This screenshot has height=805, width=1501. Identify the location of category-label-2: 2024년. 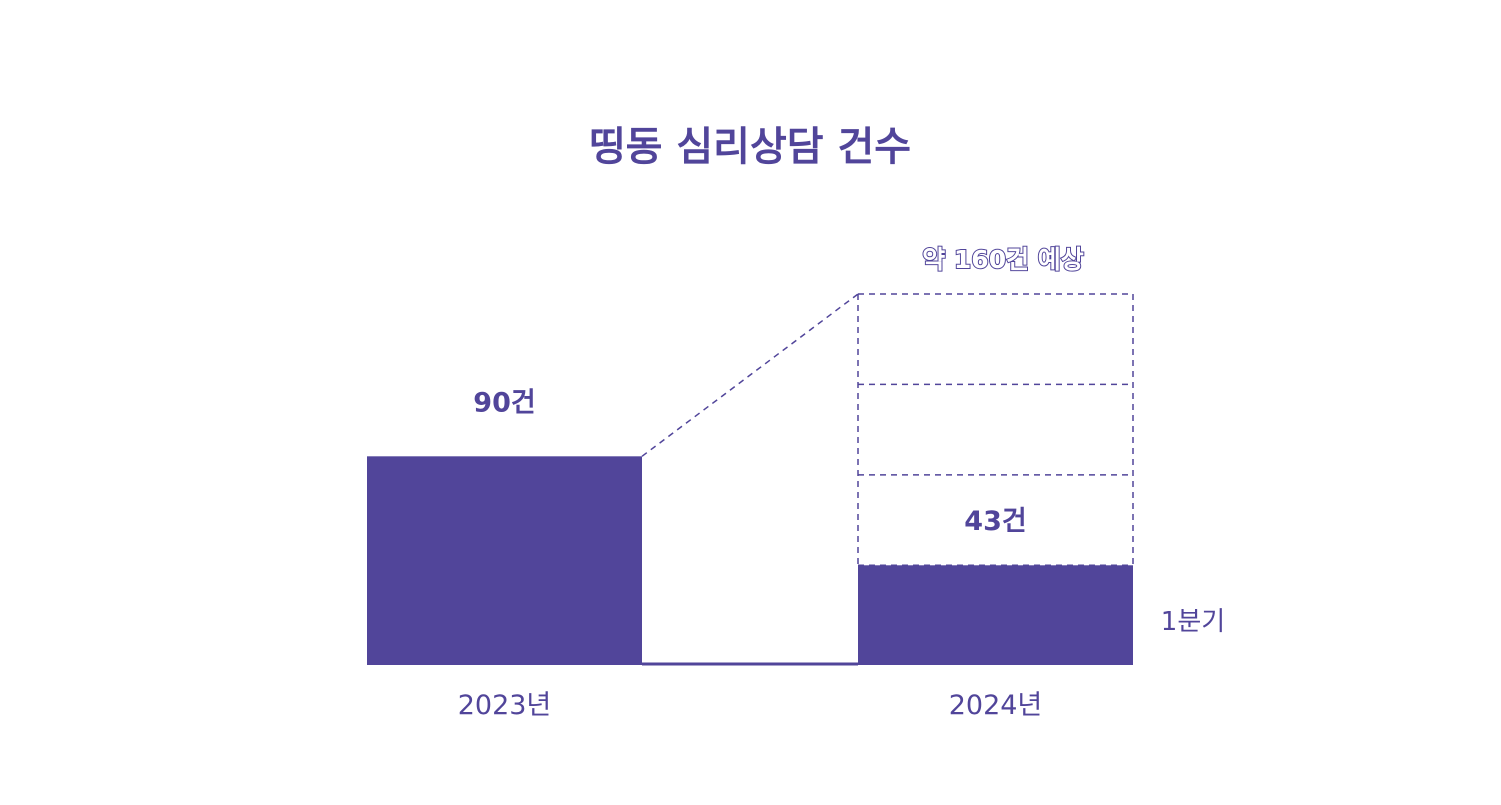
(996, 705).